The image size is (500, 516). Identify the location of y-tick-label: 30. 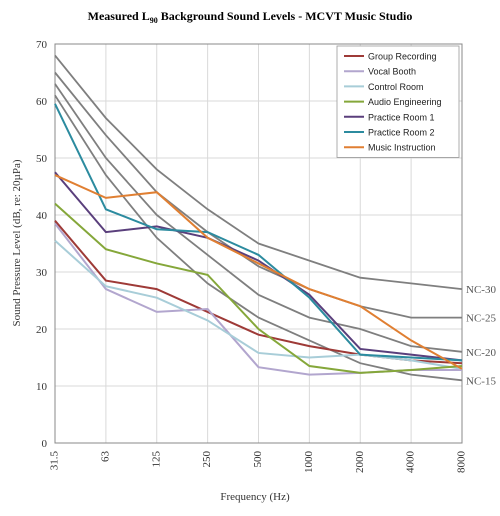
(42, 273).